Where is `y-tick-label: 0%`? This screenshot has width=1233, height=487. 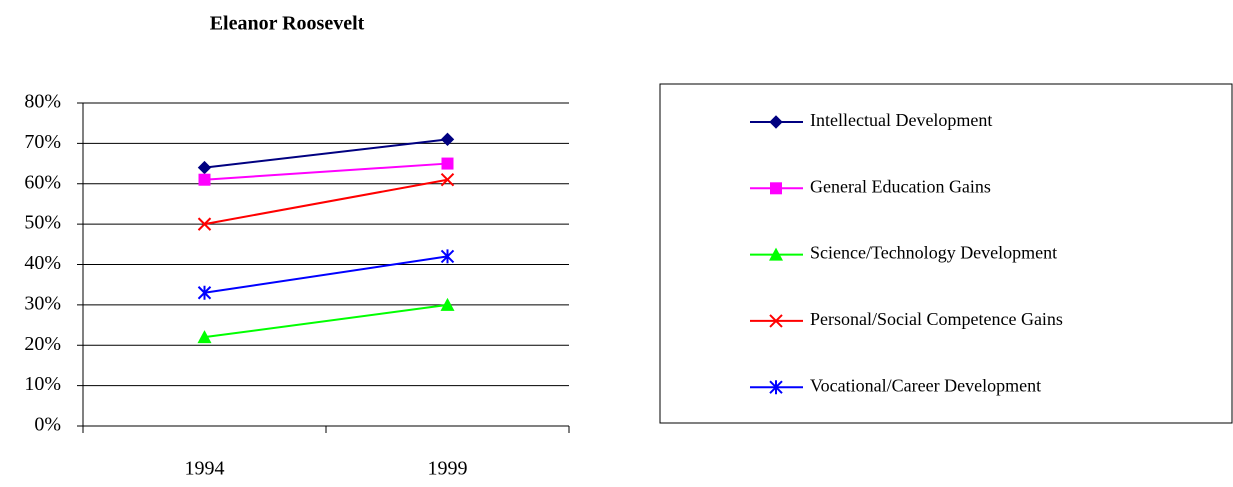 y-tick-label: 0% is located at coordinates (47, 425).